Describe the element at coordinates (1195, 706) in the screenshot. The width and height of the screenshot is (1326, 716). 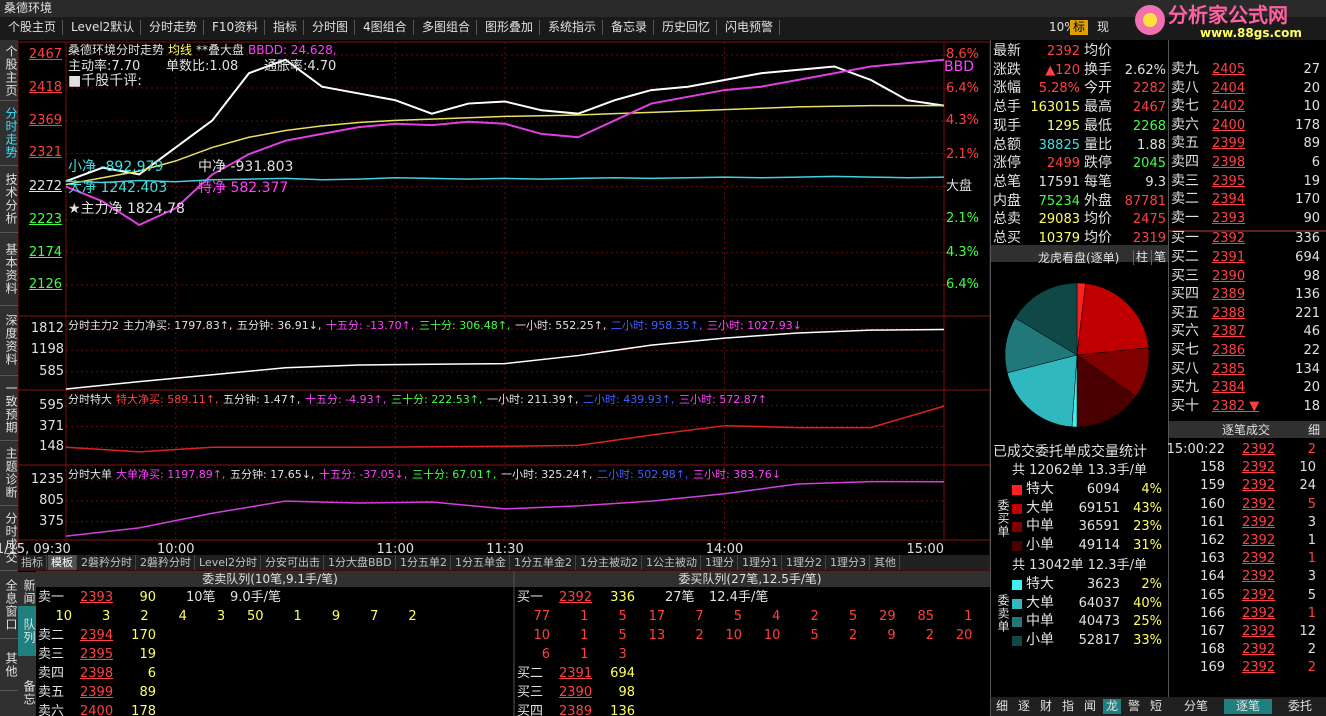
I see `trade-tab: 分笔` at that location.